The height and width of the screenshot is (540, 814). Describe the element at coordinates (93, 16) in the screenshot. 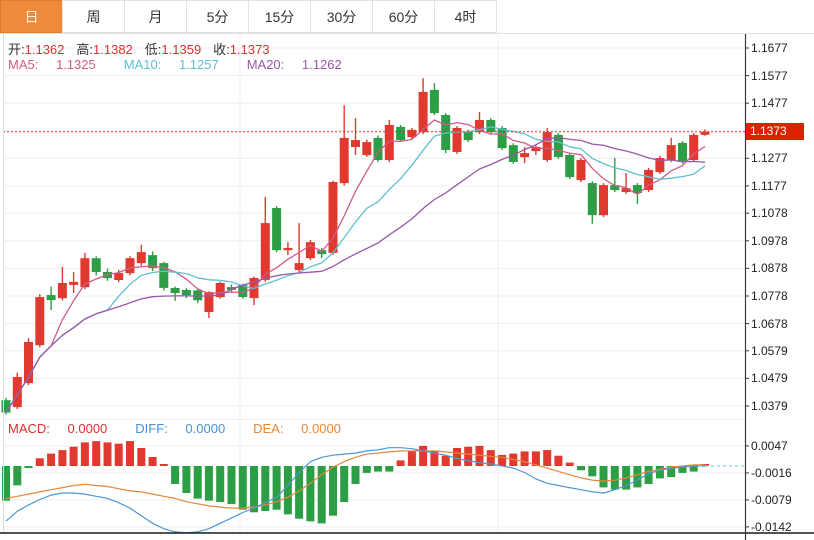

I see `tab-2-周: 周` at that location.